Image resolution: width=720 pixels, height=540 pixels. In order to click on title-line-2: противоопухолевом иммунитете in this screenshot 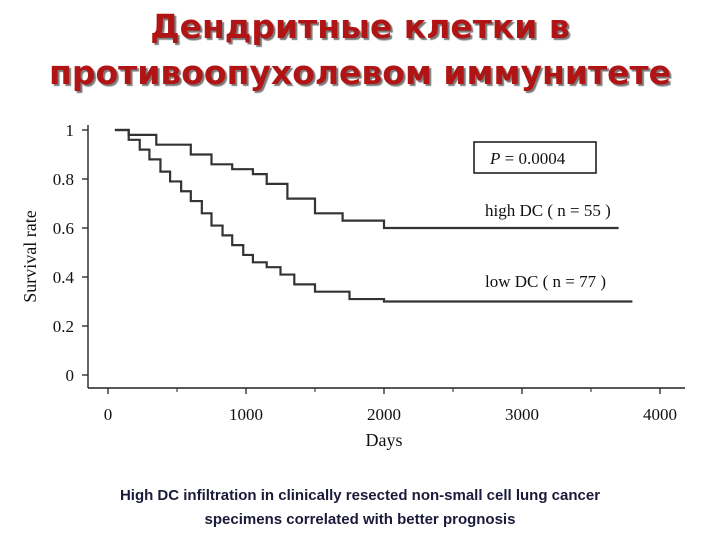, I will do `click(360, 72)`.